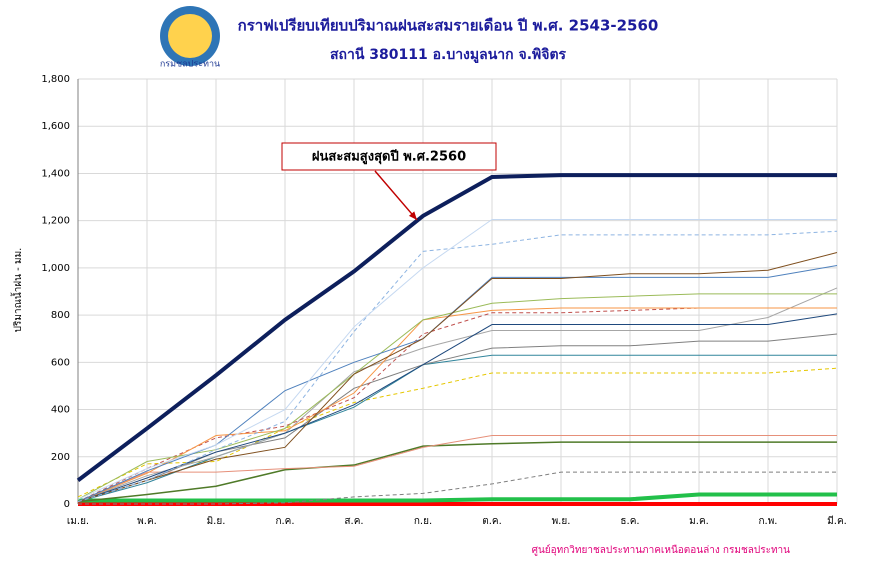 This screenshot has height=569, width=887. Describe the element at coordinates (55, 79) in the screenshot. I see `y-tick-label: 1,800` at that location.